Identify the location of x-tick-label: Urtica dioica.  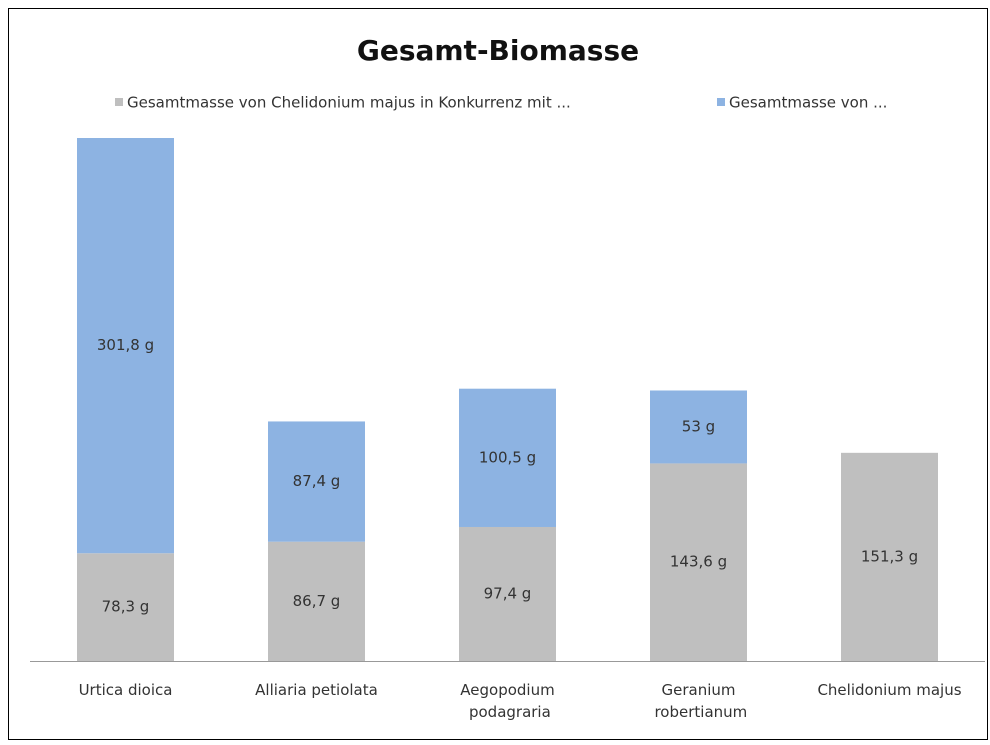
(126, 690).